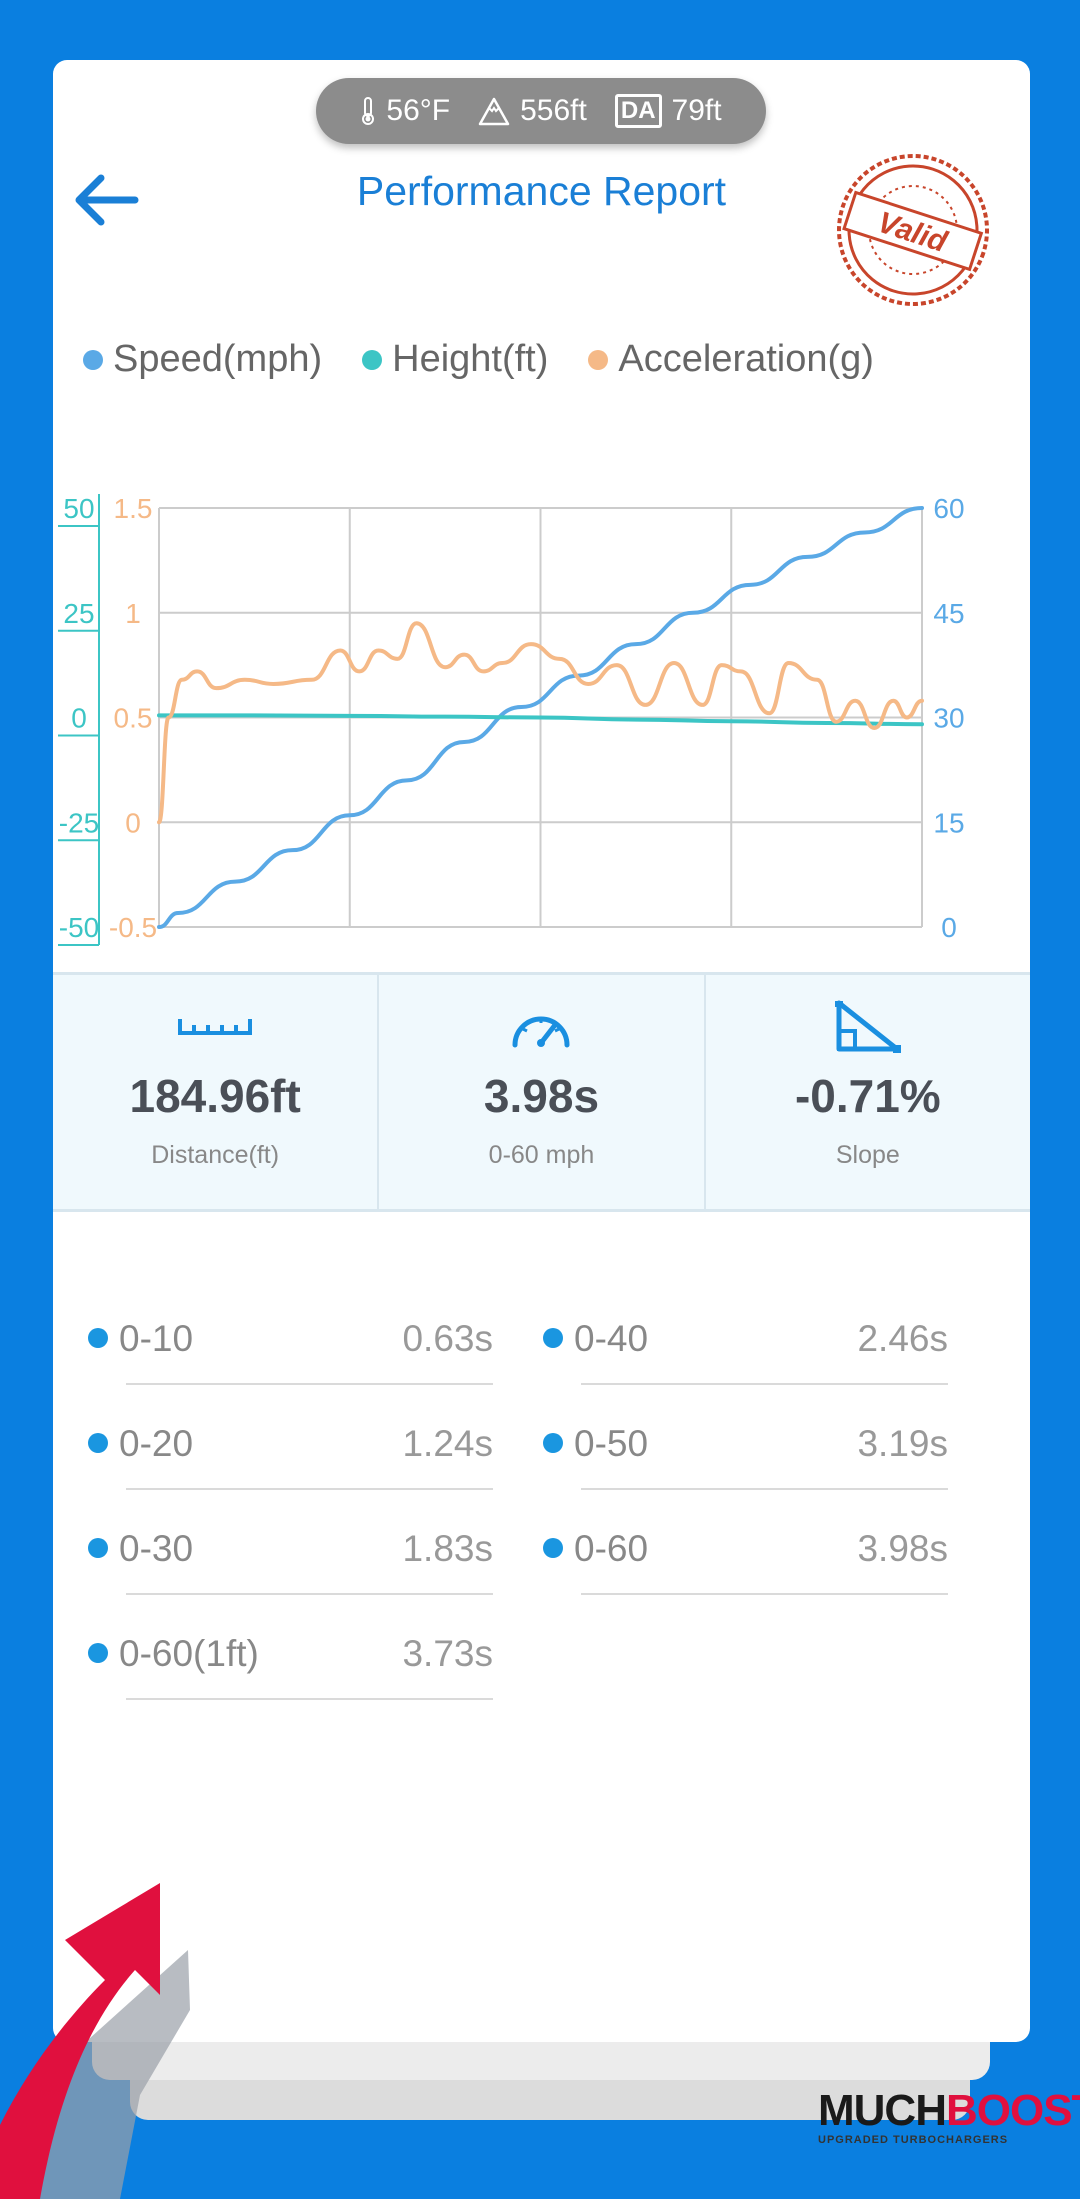 The image size is (1080, 2199). Describe the element at coordinates (611, 1548) in the screenshot. I see `split-label: 0-60` at that location.